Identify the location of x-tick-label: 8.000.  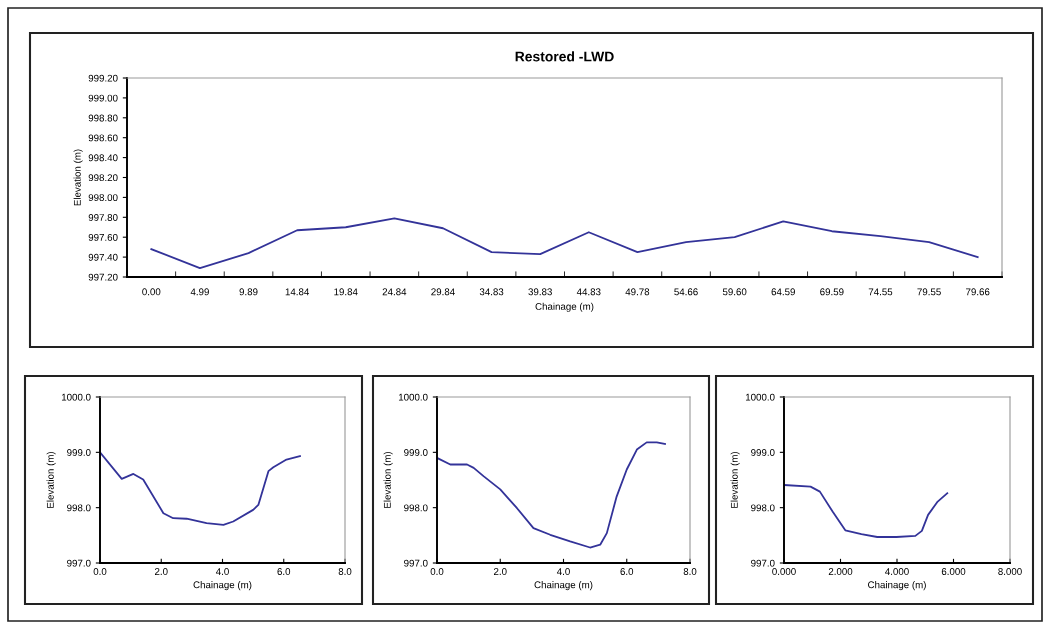
(1010, 571).